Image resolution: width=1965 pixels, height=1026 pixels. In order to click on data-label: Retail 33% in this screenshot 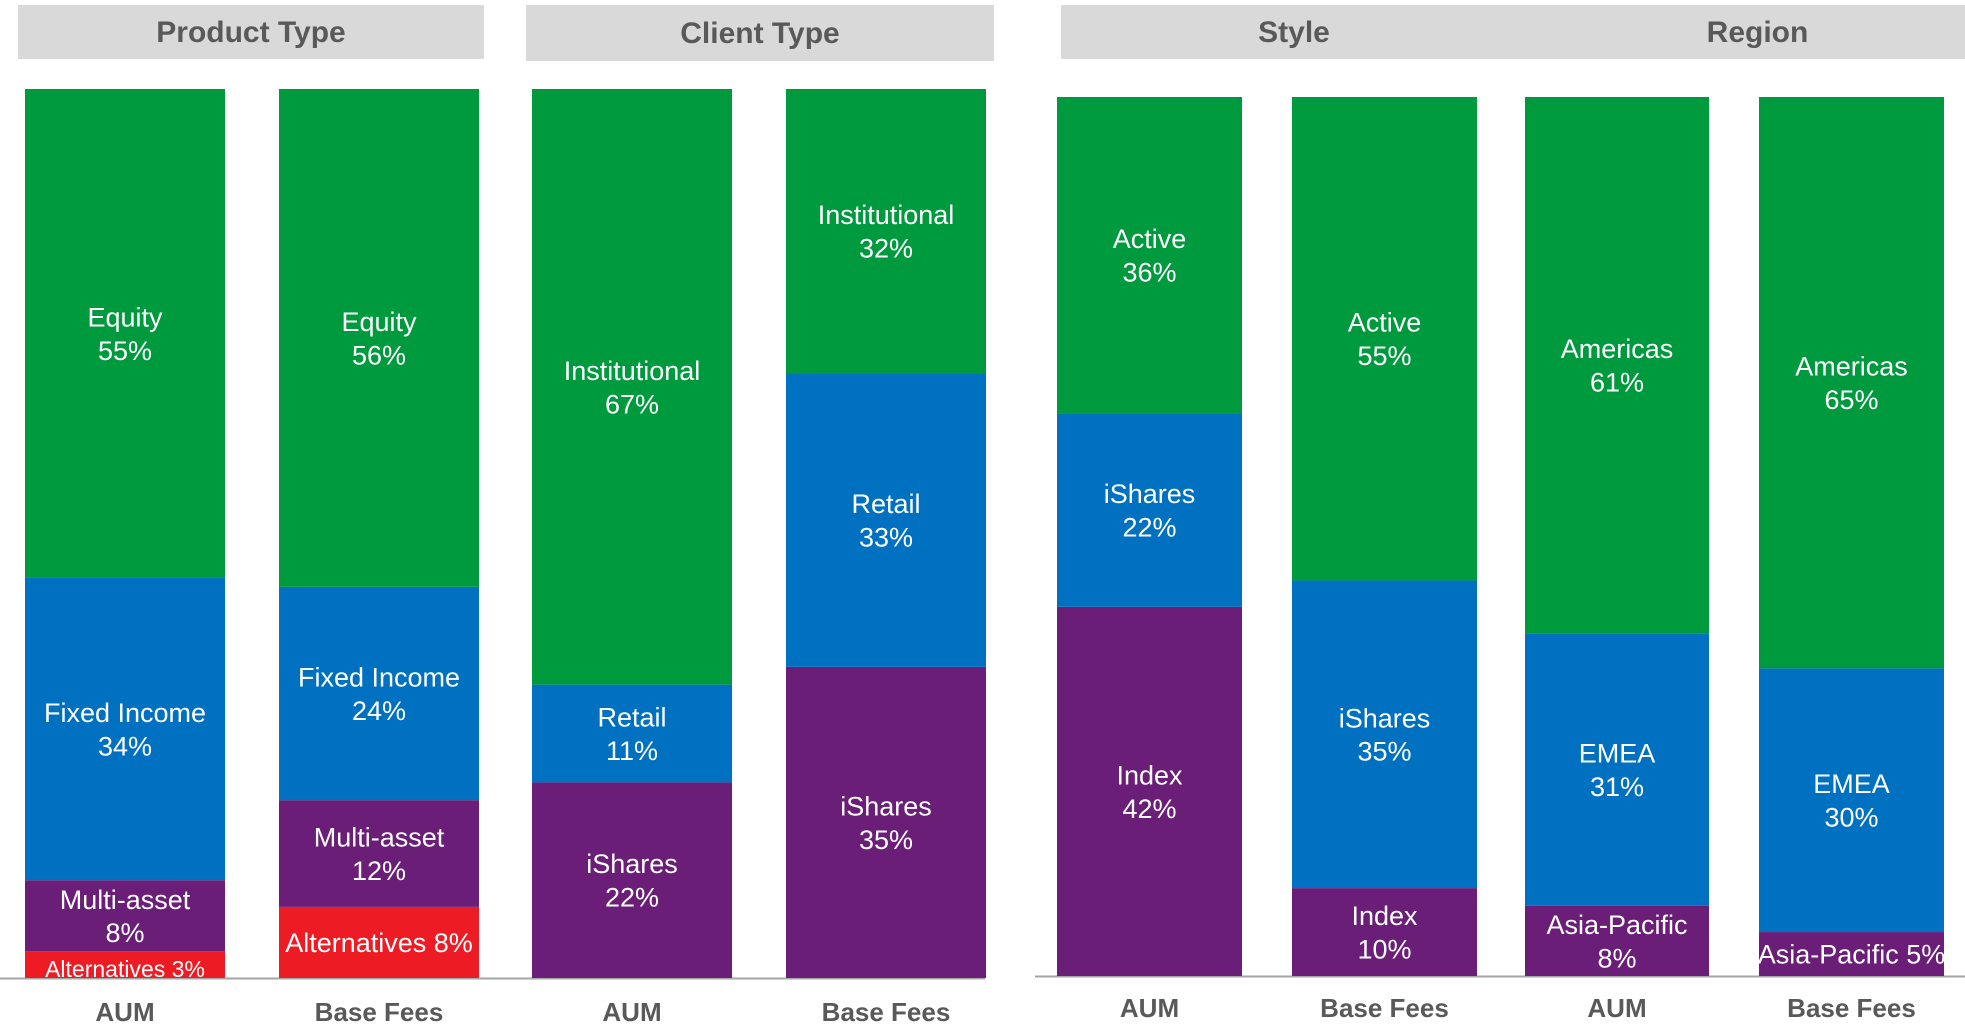, I will do `click(885, 520)`.